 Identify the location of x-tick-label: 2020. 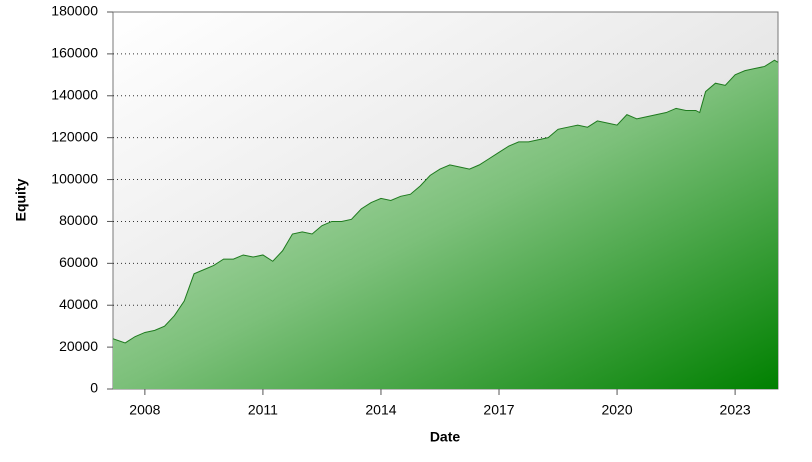
(616, 410).